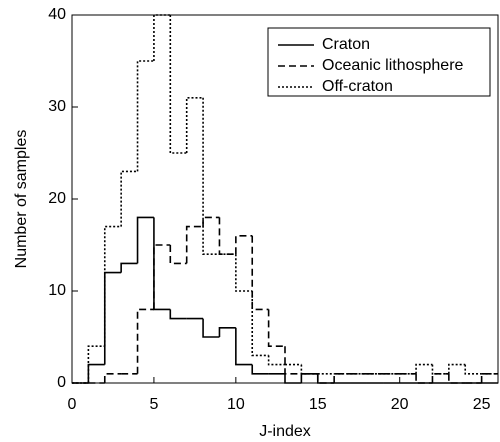 Image resolution: width=500 pixels, height=442 pixels. What do you see at coordinates (57, 198) in the screenshot?
I see `y-tick-label: 20` at bounding box center [57, 198].